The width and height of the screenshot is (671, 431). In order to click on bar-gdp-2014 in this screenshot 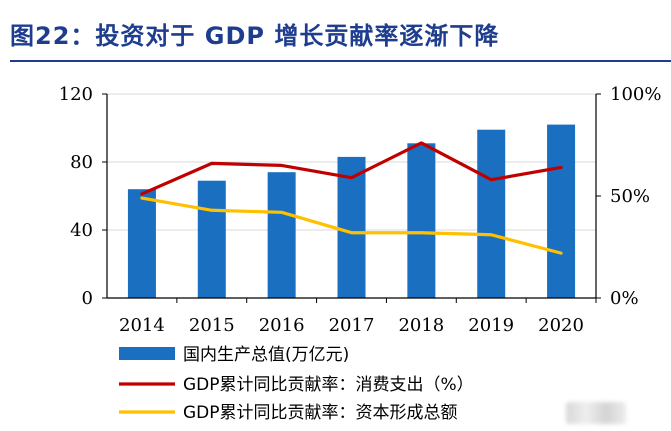, I will do `click(141, 243)`.